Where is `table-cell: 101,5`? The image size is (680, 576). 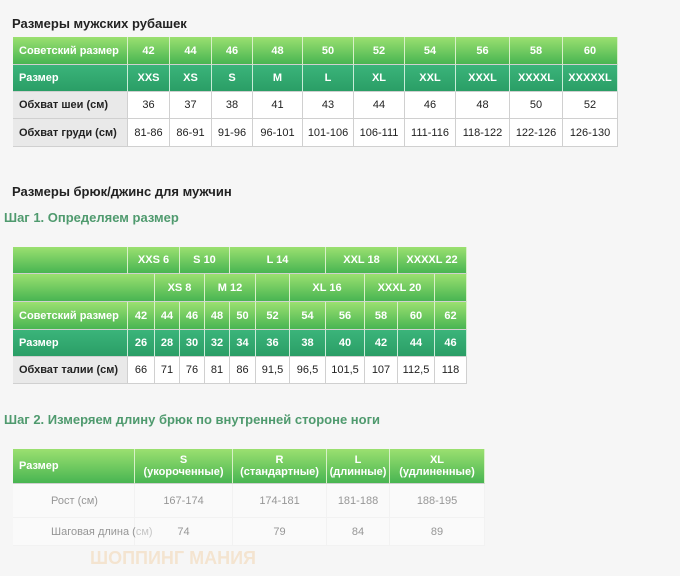 table-cell: 101,5 is located at coordinates (345, 370).